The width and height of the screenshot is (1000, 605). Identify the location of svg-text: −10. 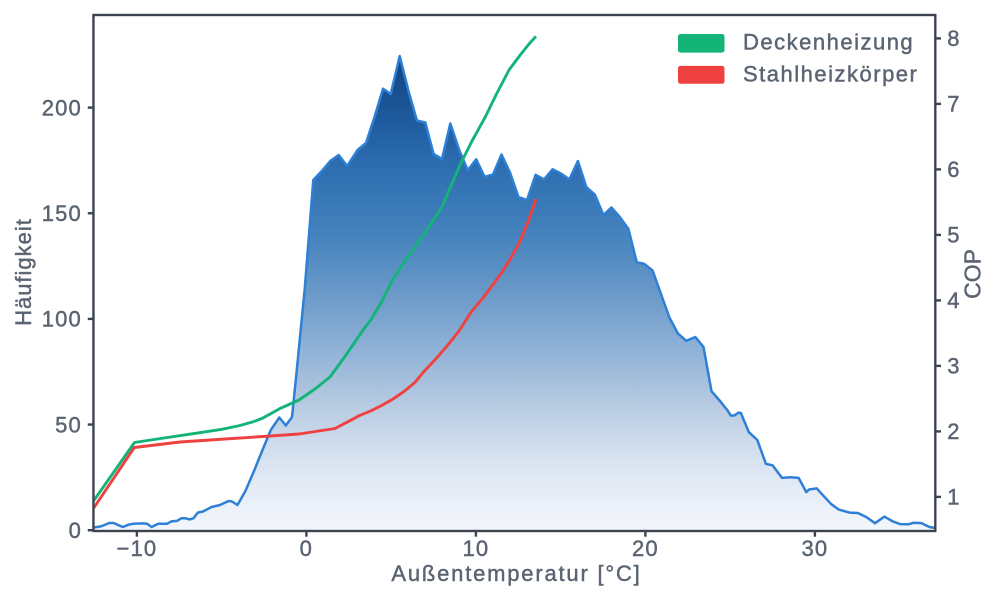
(136, 548).